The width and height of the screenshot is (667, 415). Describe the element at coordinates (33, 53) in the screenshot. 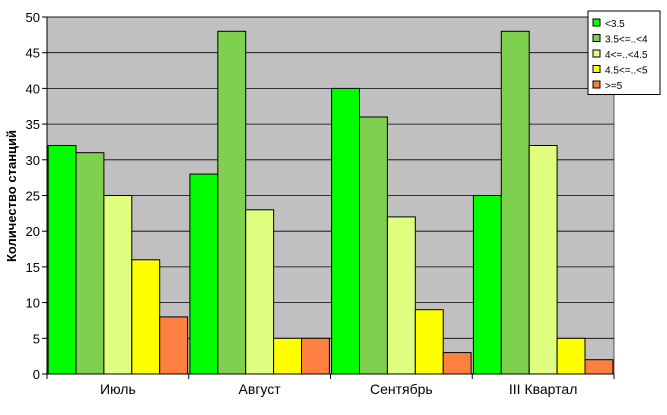

I see `y-tick-label: 45` at that location.